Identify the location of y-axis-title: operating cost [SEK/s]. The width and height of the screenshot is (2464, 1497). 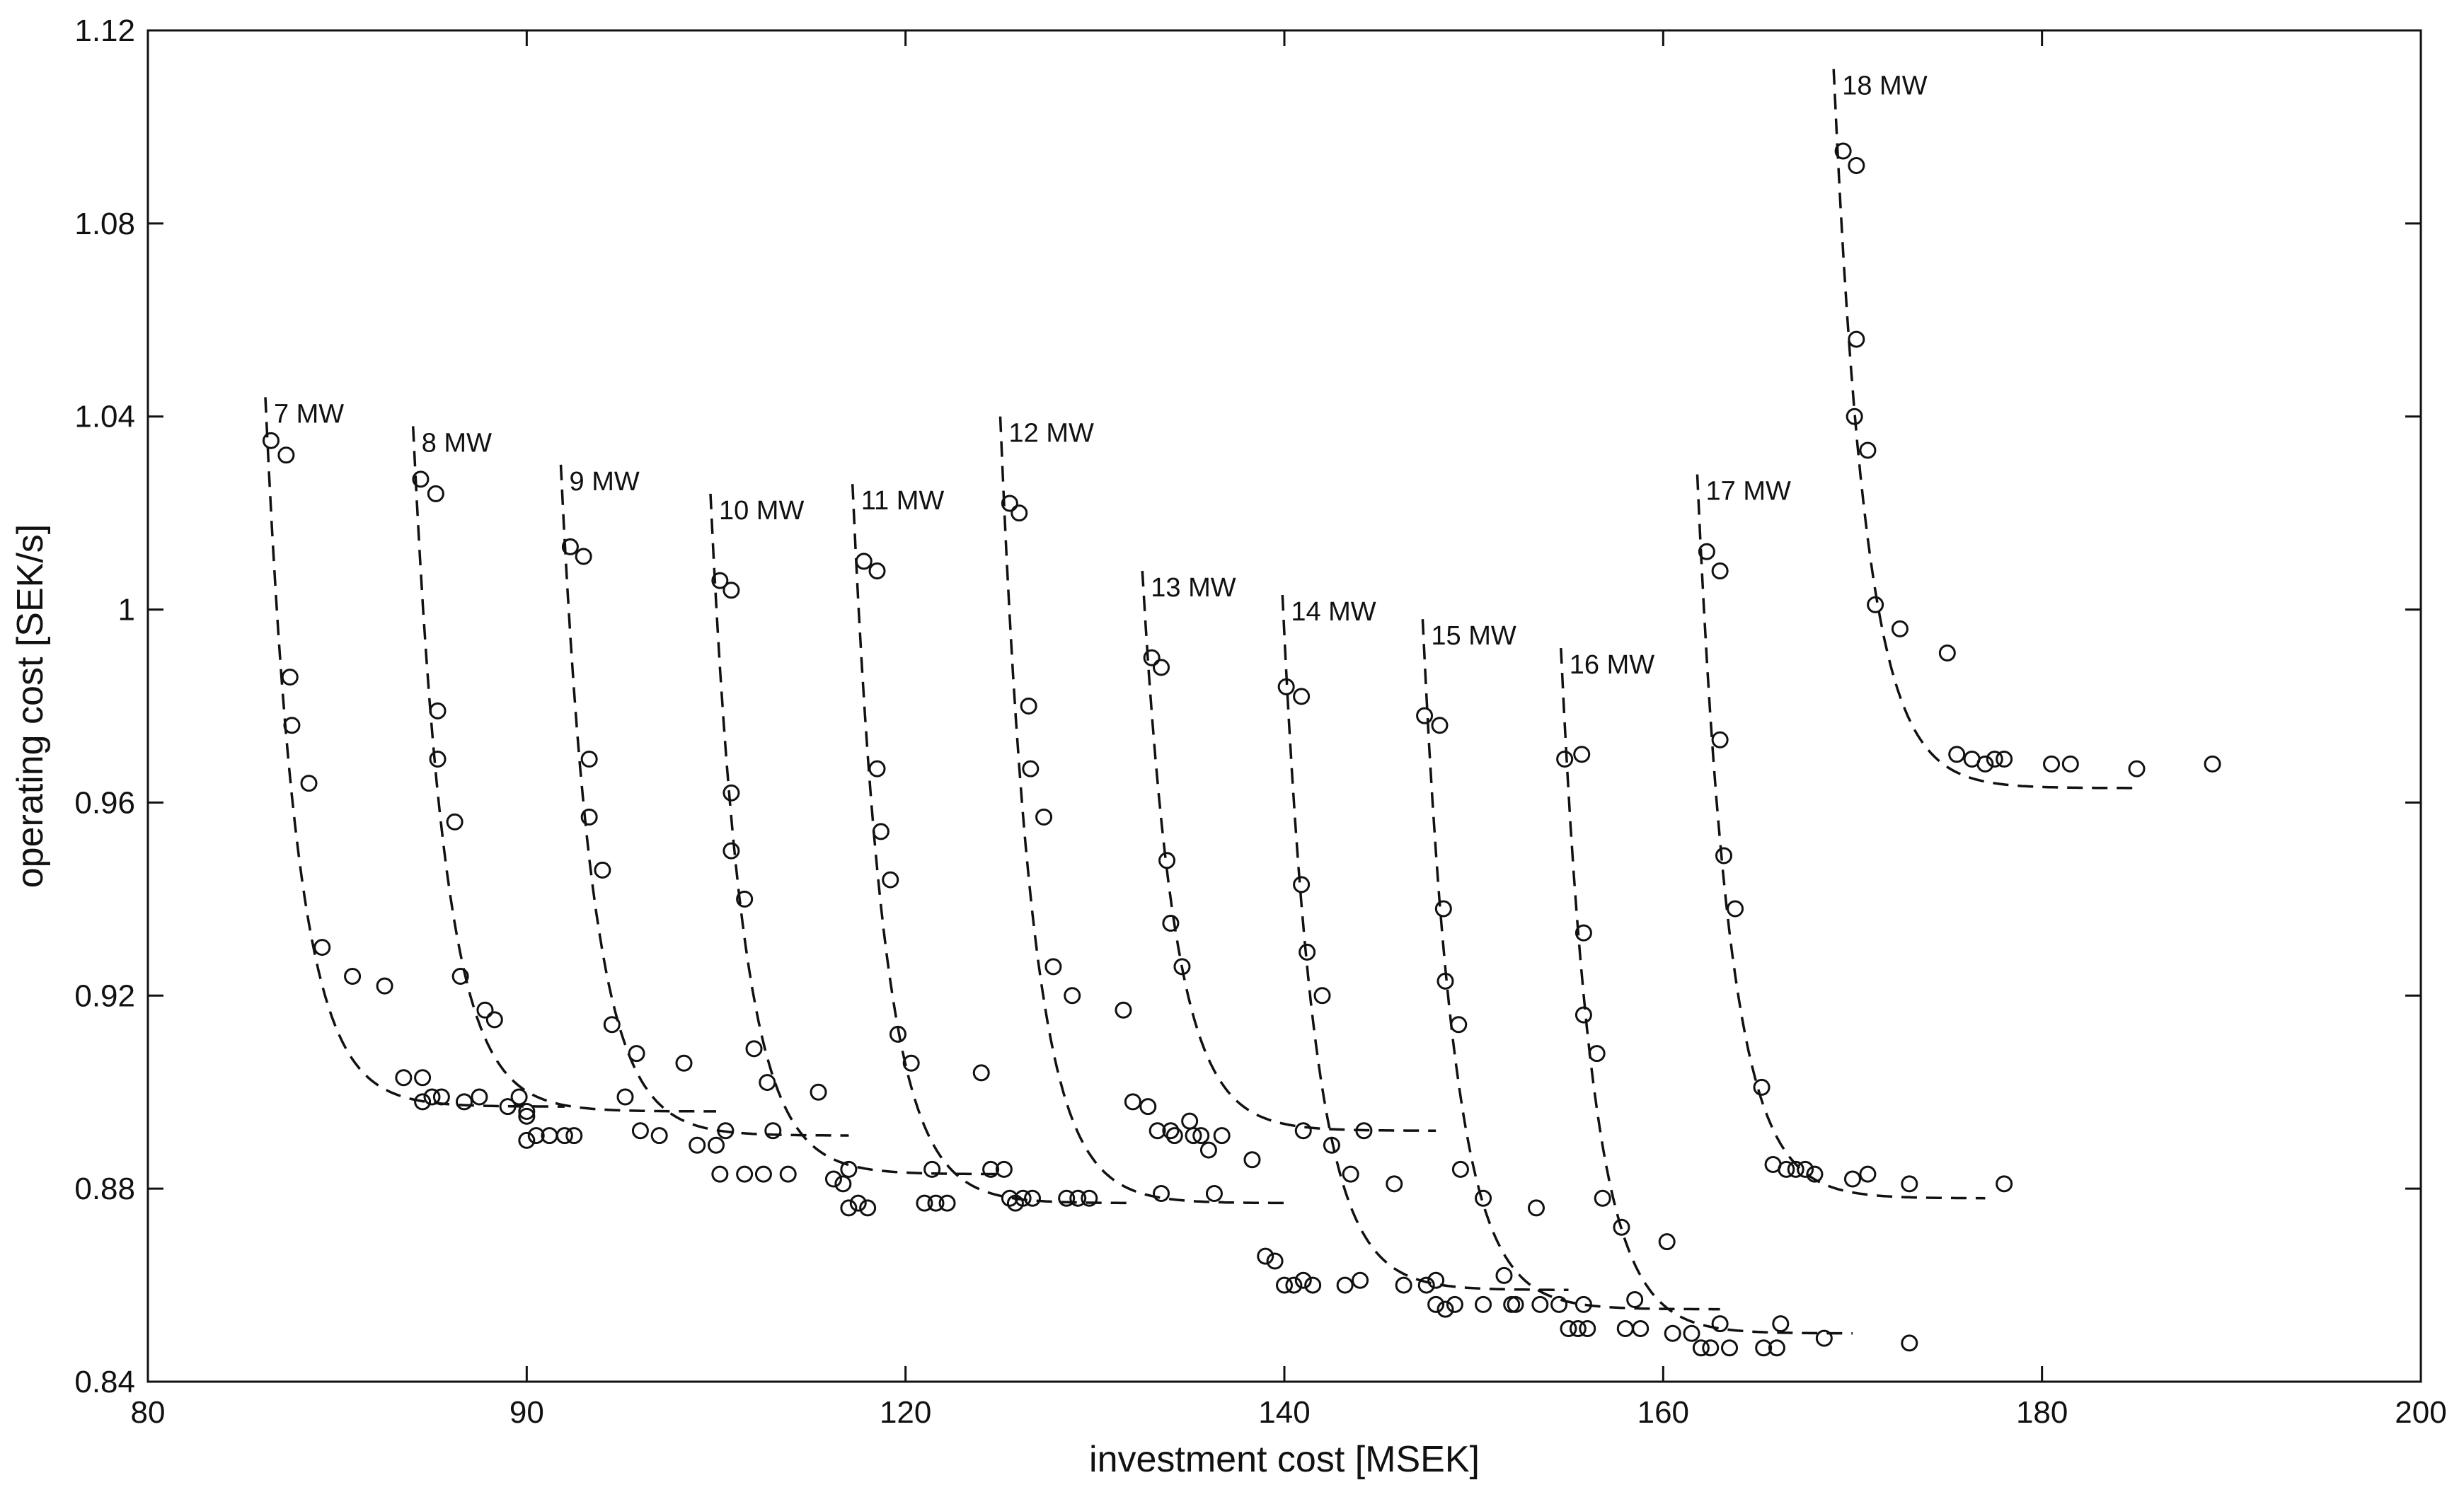
(30, 706).